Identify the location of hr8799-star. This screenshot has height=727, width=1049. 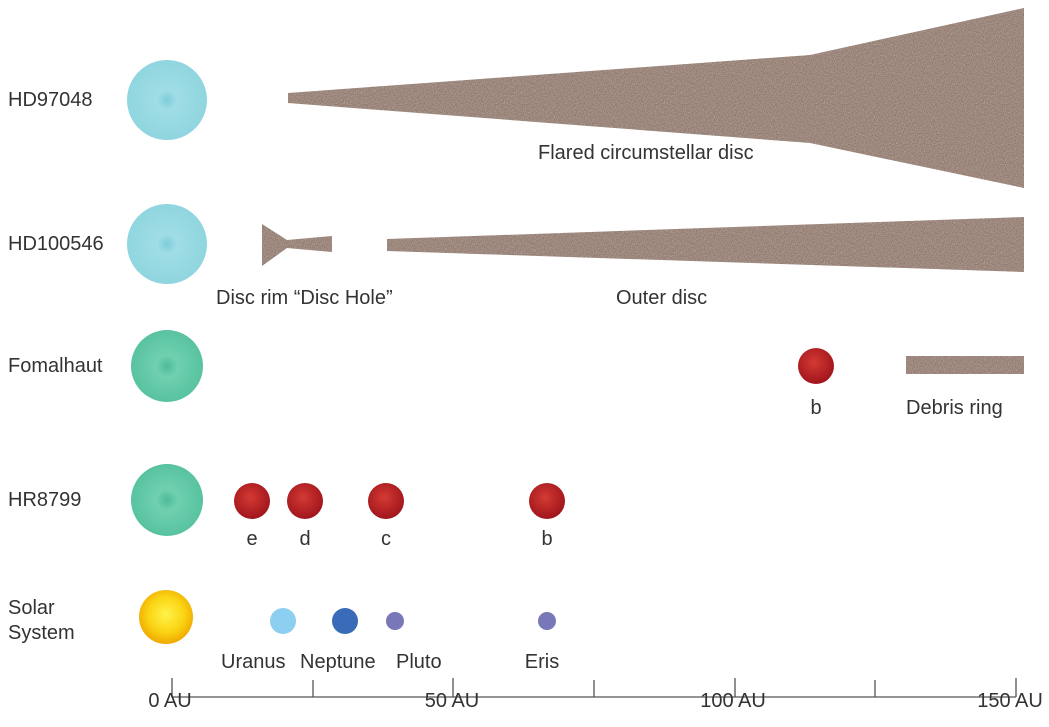
(167, 500).